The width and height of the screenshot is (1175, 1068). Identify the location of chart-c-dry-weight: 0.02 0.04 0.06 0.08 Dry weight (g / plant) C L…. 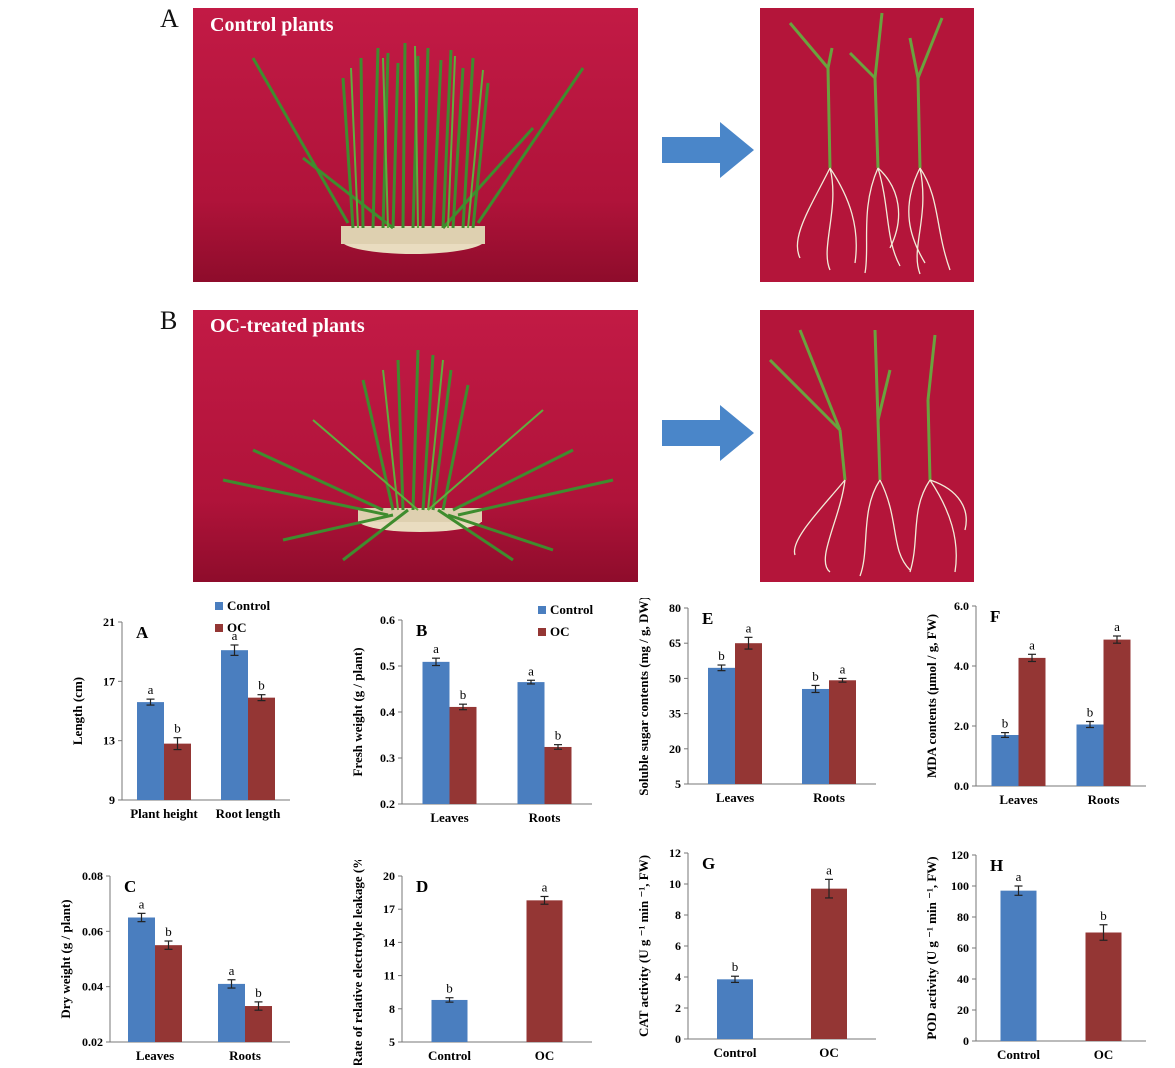
(174, 966).